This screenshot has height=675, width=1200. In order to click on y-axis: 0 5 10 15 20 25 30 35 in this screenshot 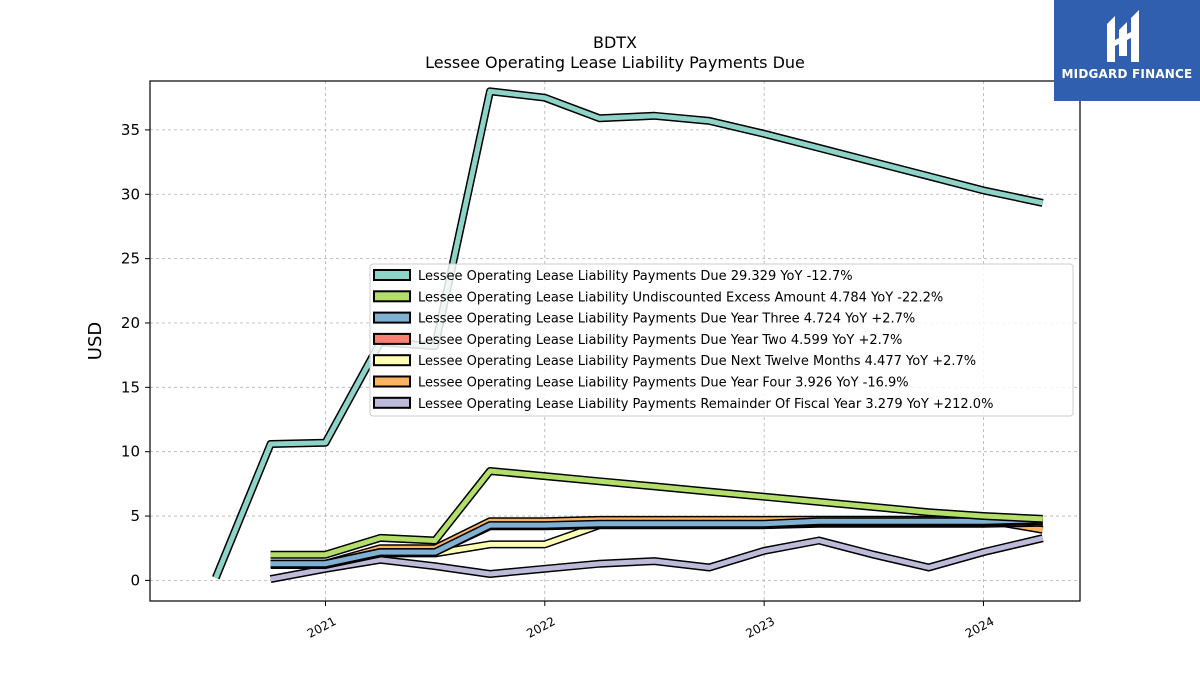, I will do `click(135, 355)`.